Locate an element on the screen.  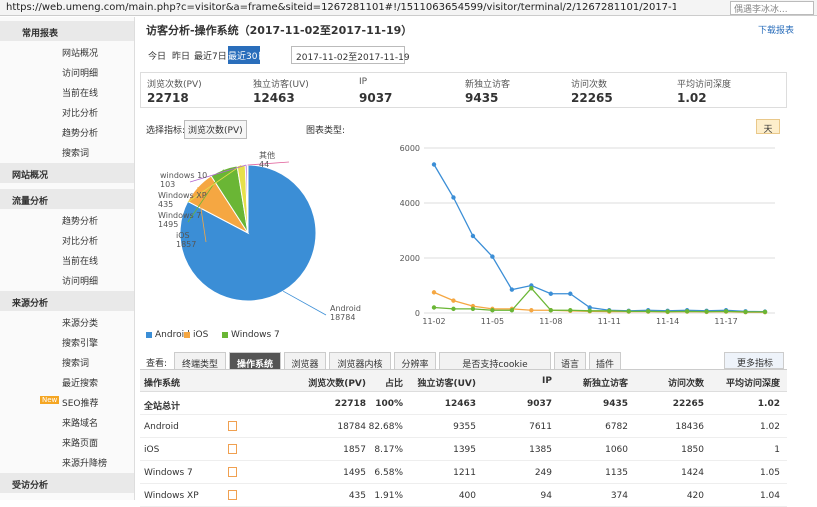
x-tick-label: 11-14 is located at coordinates (667, 321).